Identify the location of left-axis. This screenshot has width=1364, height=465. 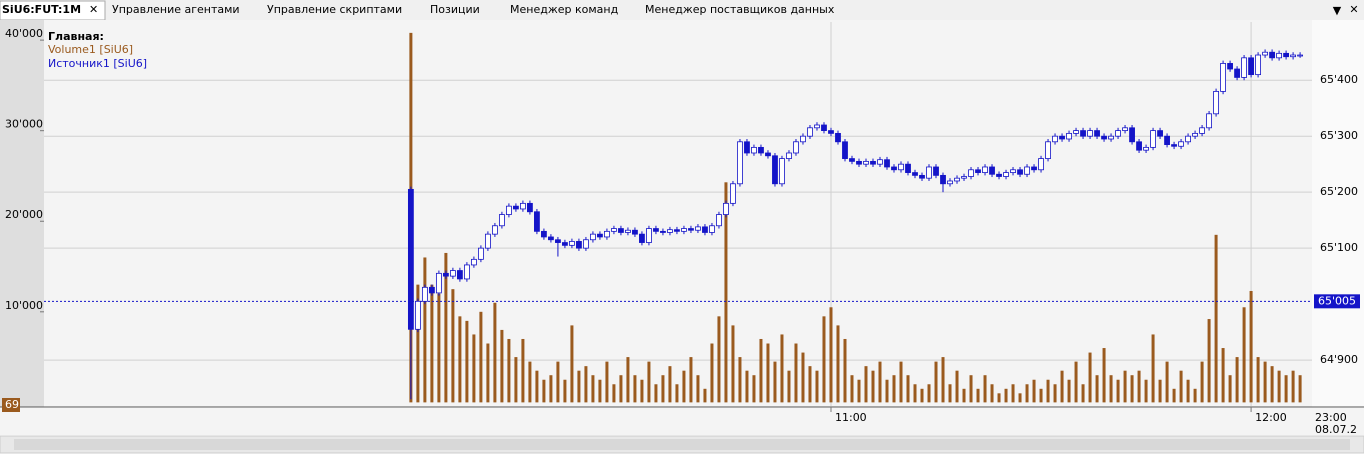
(22, 213).